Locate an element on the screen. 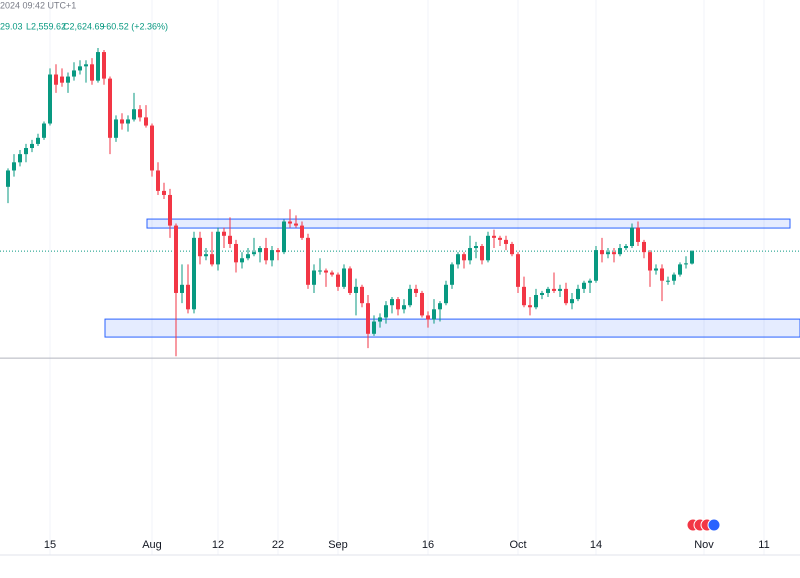 The image size is (800, 578). x-axis: 15 Aug 12 22 Sep 16 Oct 14 Nov 11 is located at coordinates (407, 545).